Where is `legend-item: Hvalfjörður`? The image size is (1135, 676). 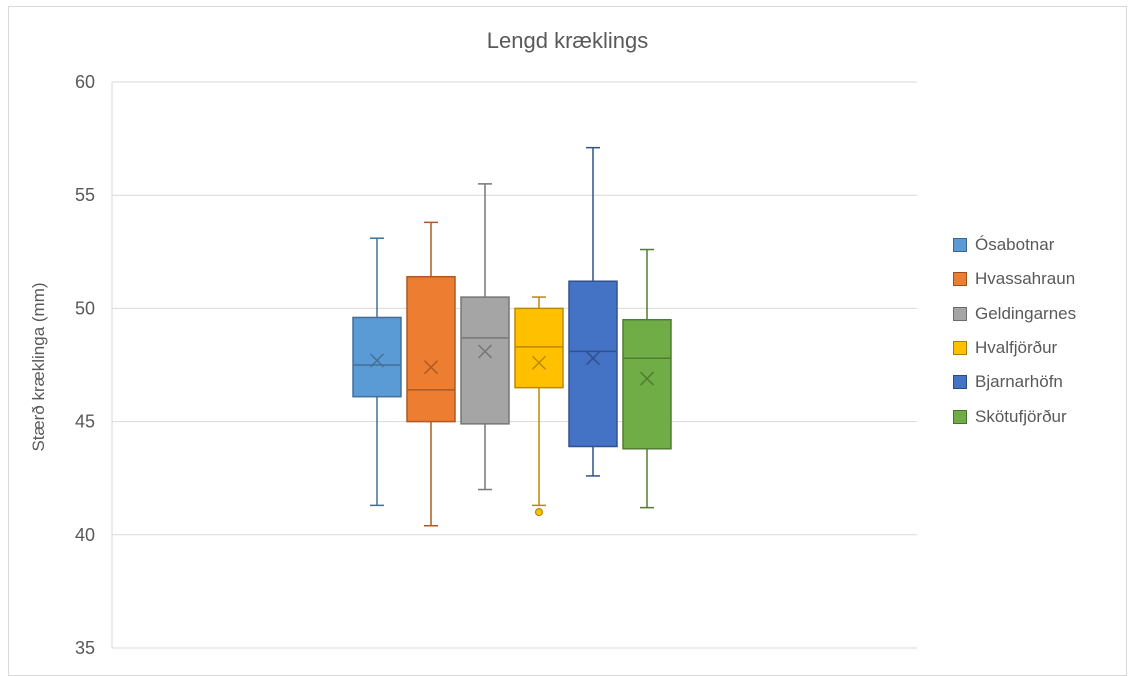
legend-item: Hvalfjörður is located at coordinates (1014, 348).